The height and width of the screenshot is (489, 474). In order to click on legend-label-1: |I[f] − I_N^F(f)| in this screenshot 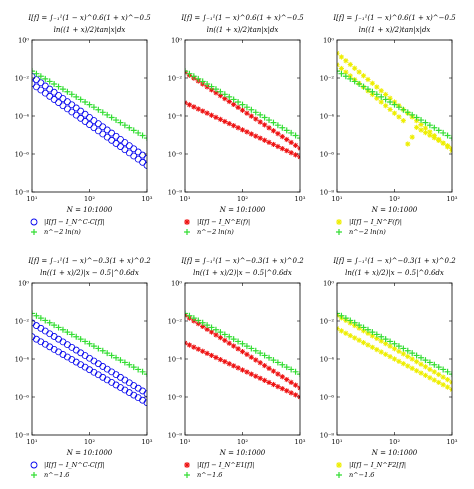, I will do `click(375, 222)`.